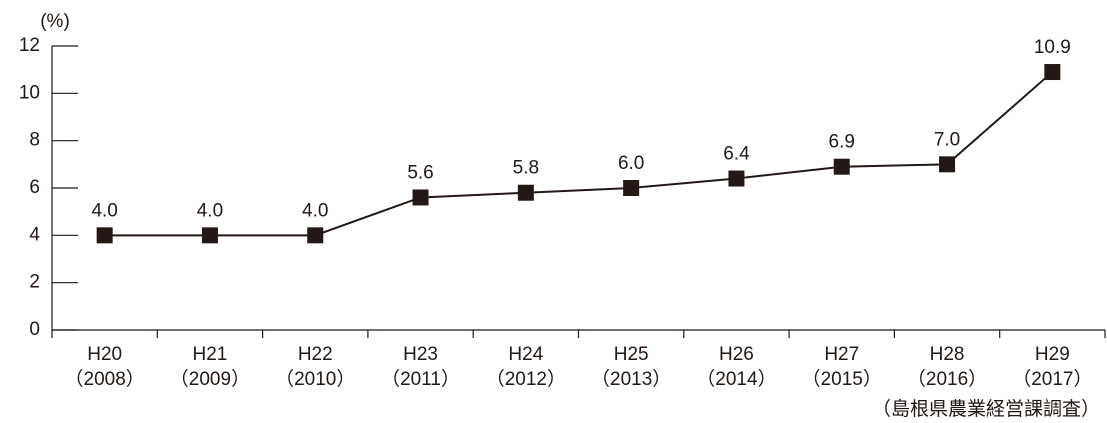 The image size is (1107, 423). What do you see at coordinates (420, 354) in the screenshot?
I see `x-tick-label: H23` at bounding box center [420, 354].